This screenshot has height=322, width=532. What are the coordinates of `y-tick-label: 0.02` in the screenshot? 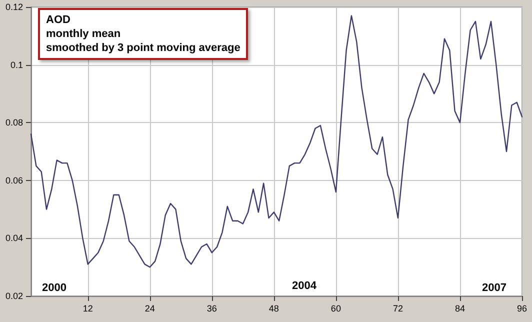 It's located at (14, 296).